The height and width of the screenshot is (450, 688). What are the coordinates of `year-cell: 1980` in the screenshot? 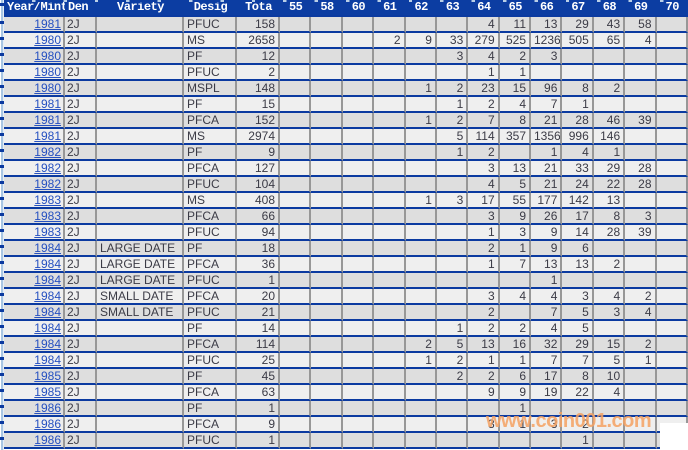 It's located at (34, 41).